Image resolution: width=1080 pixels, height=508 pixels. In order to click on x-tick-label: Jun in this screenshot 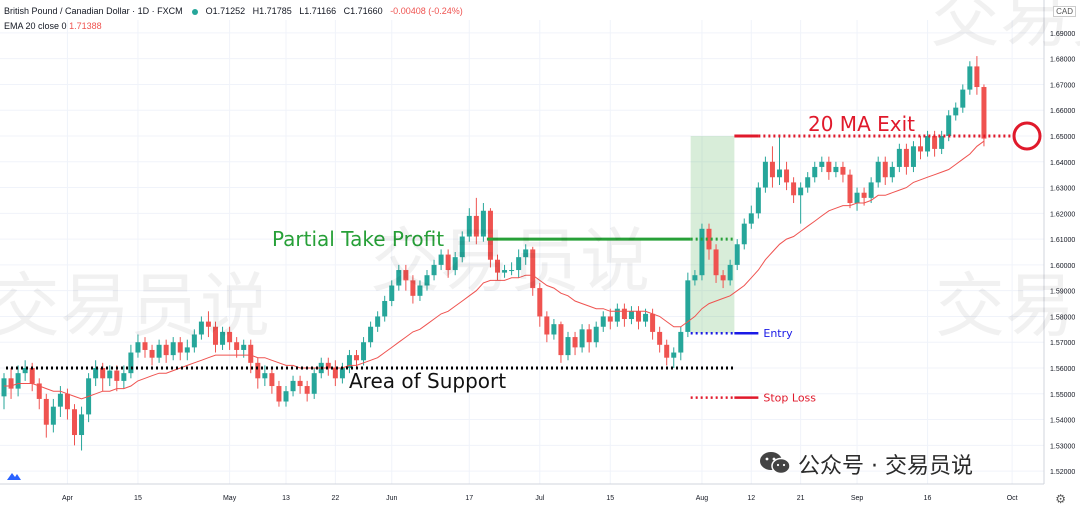, I will do `click(391, 498)`.